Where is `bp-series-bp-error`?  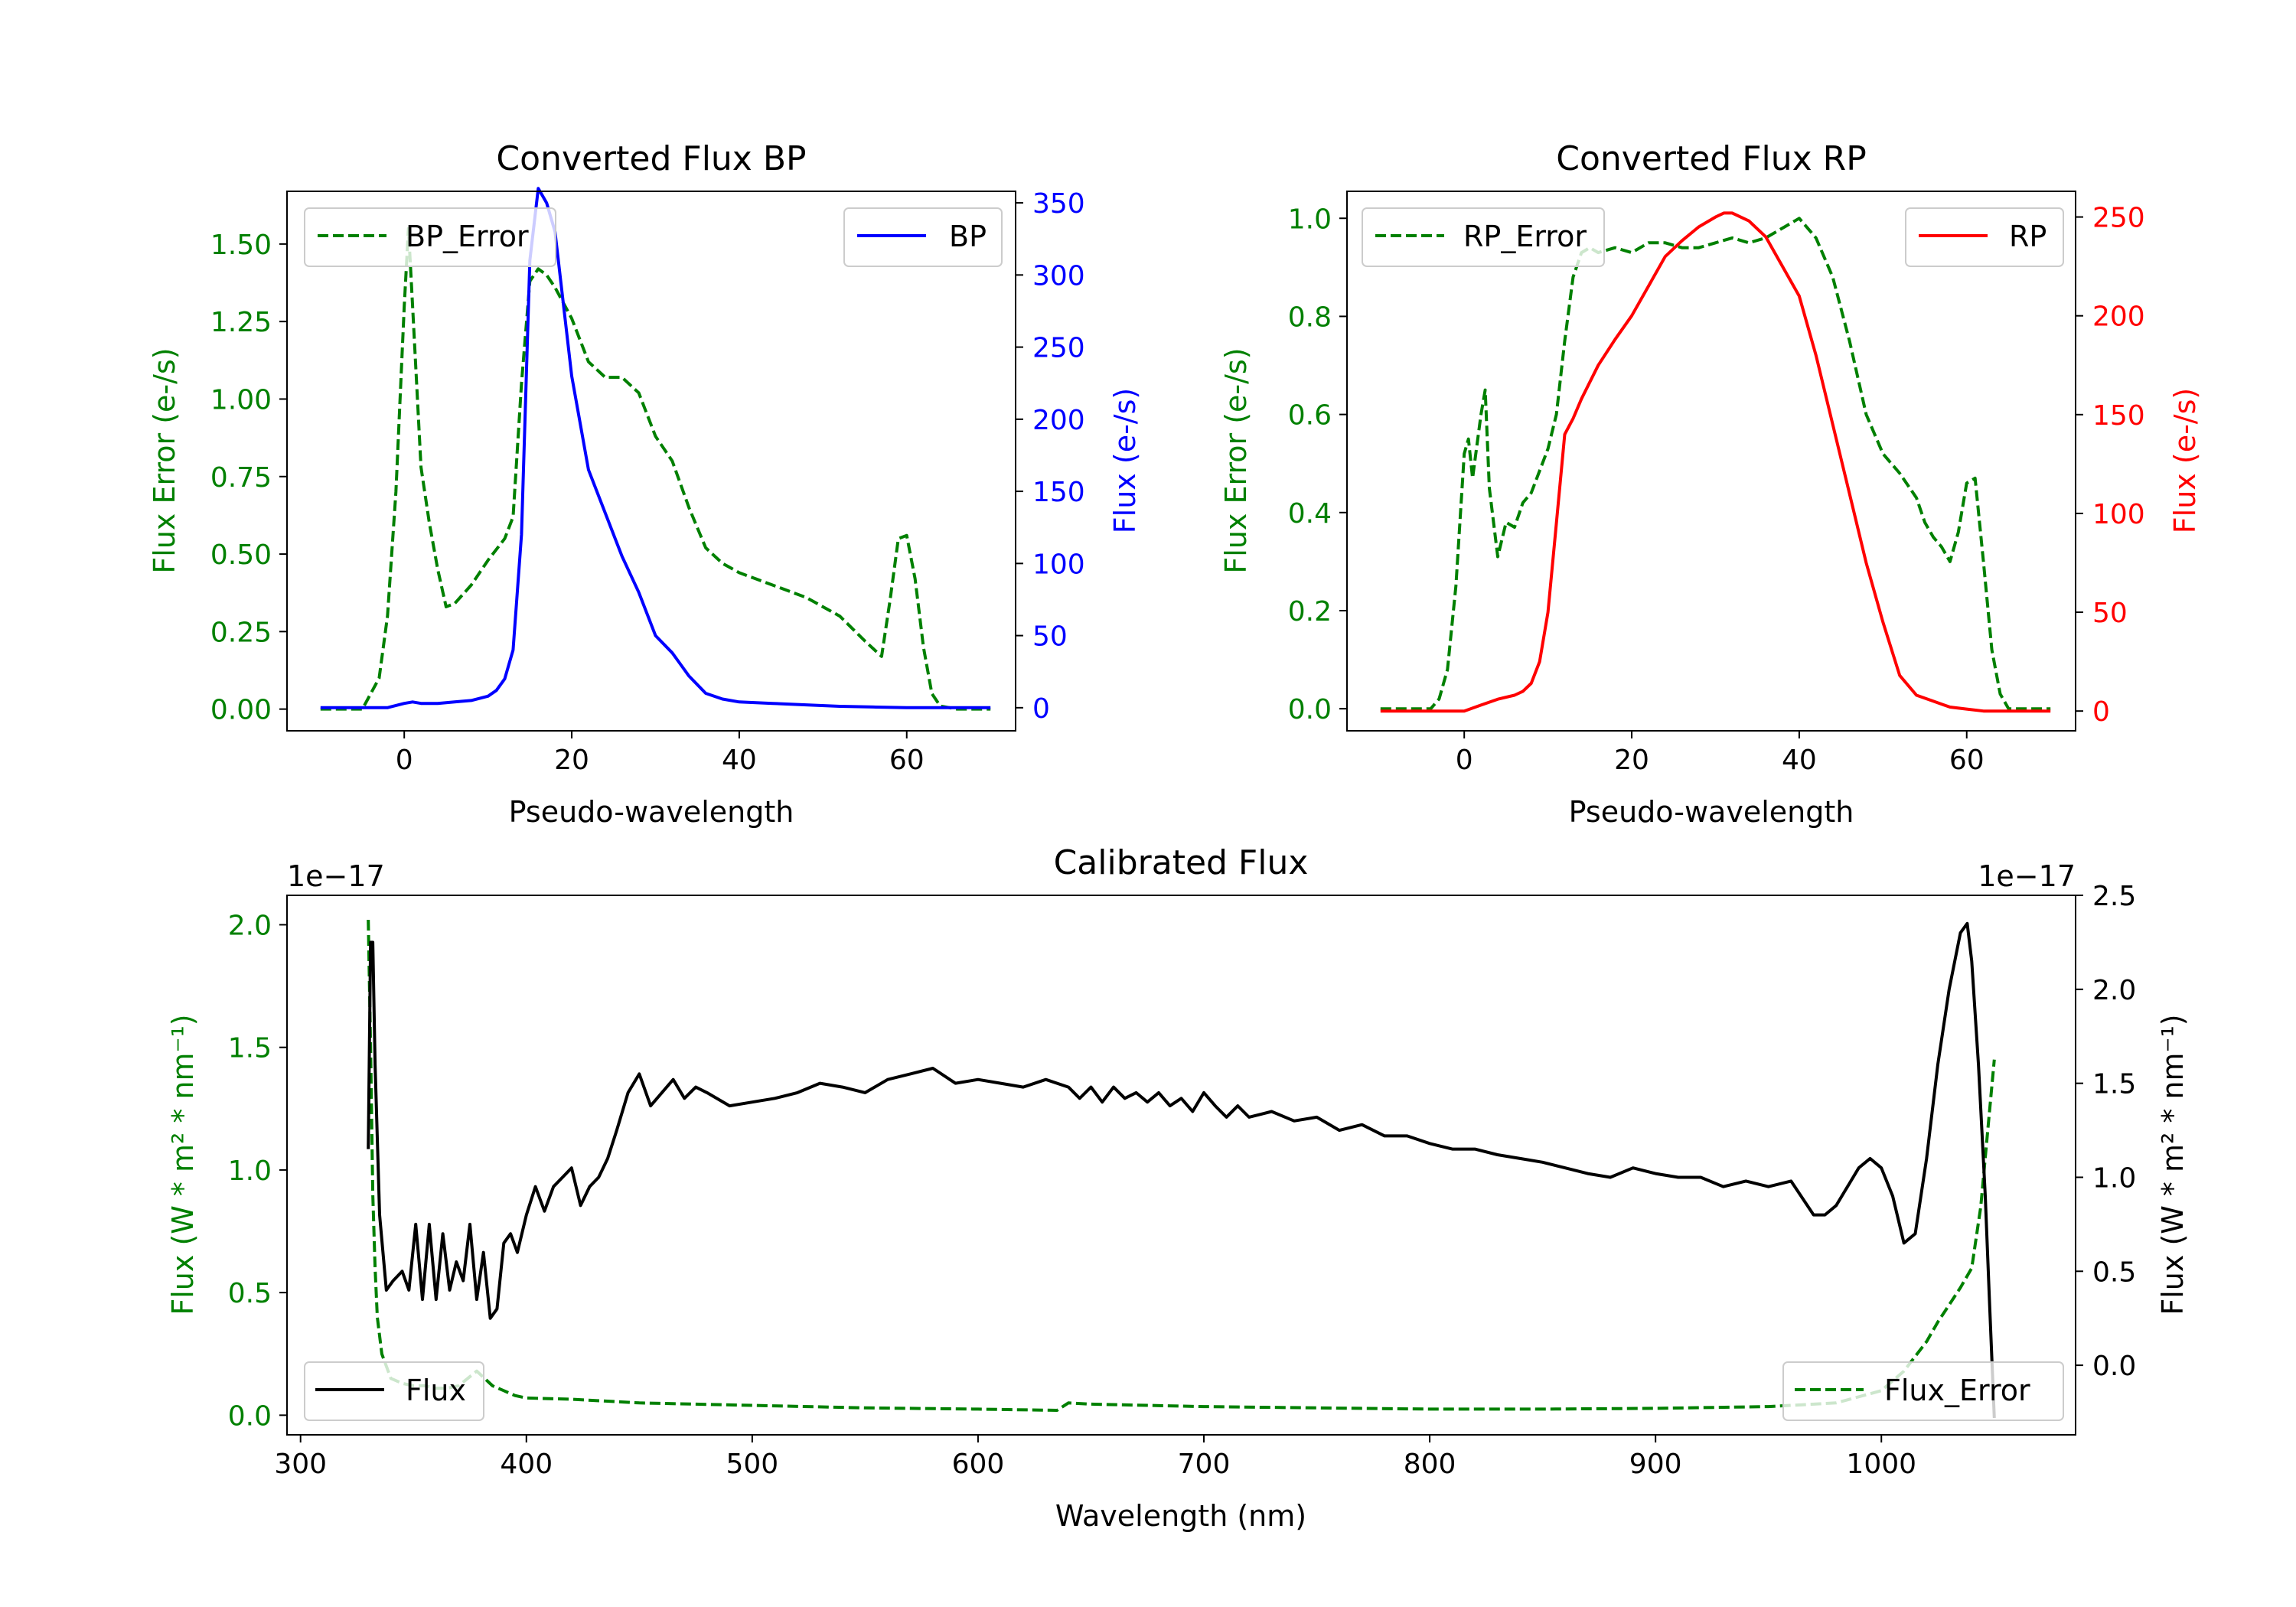 bp-series-bp-error is located at coordinates (655, 469).